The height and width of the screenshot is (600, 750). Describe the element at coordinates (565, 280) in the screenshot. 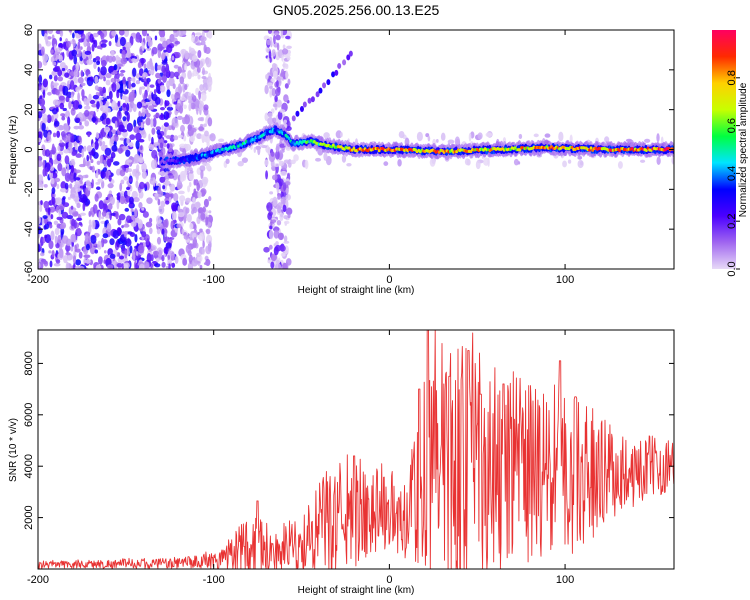

I see `spectrogram-x-tick-label: 100` at that location.